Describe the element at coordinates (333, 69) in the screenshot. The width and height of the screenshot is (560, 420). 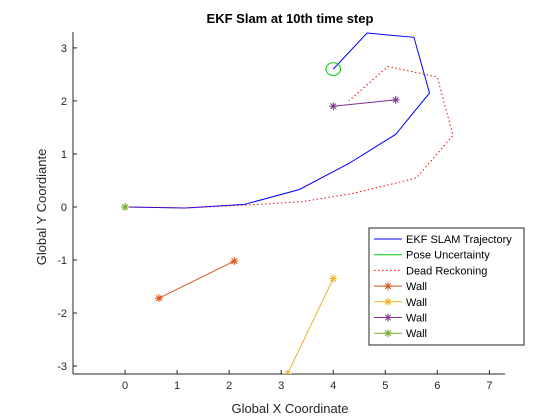
I see `series-1-pose-uncertainty-ellipse` at that location.